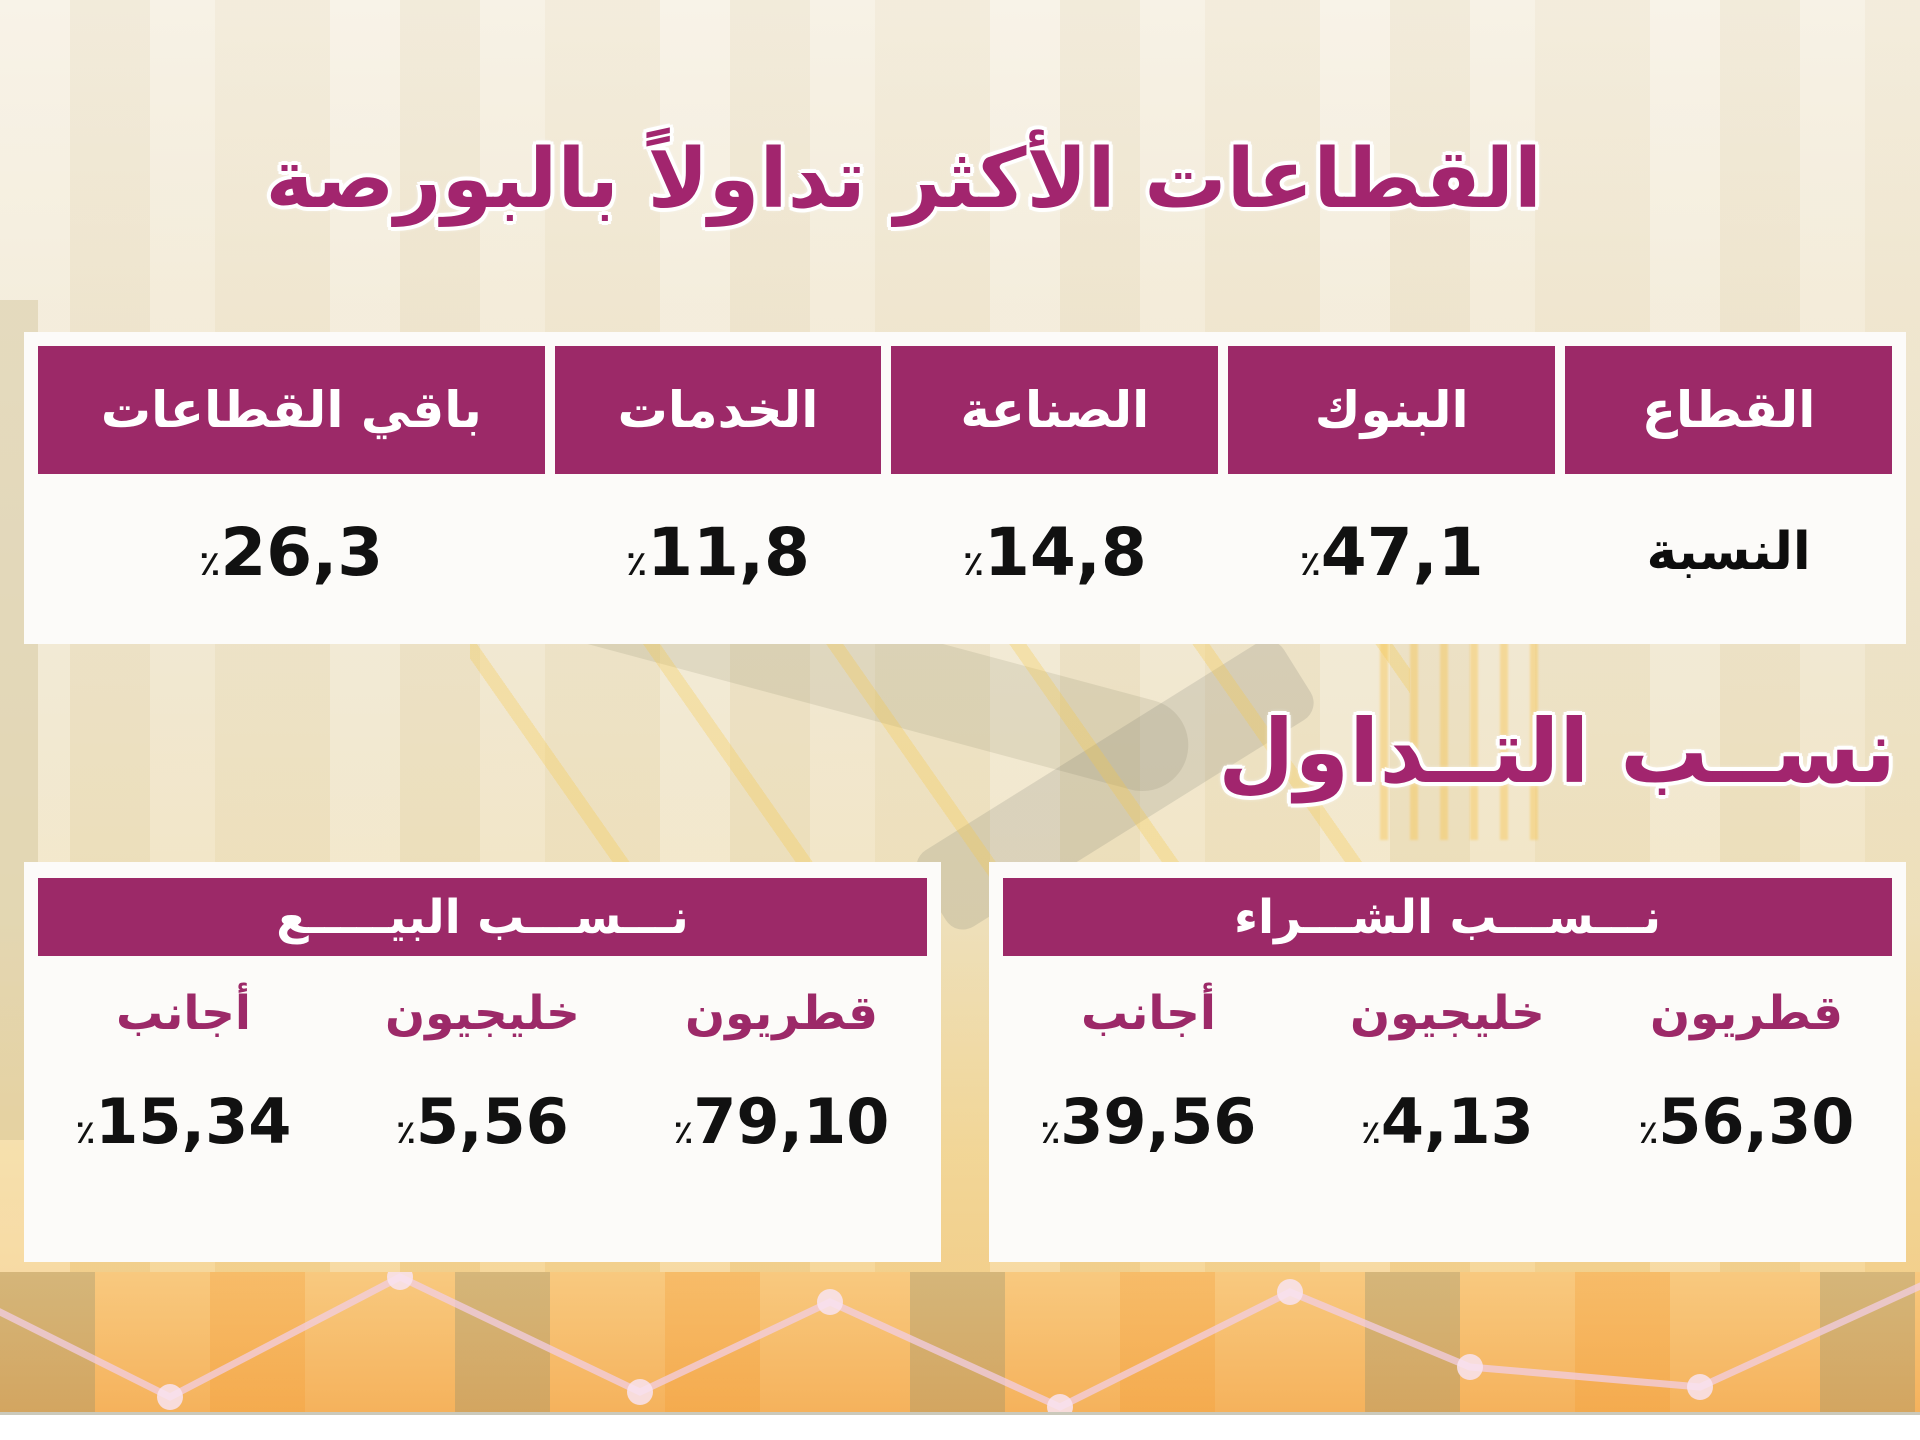 Image resolution: width=1920 pixels, height=1440 pixels. I want to click on buy-values-row: ٪56,30 ٪4,13 ٪39,56, so click(1447, 1121).